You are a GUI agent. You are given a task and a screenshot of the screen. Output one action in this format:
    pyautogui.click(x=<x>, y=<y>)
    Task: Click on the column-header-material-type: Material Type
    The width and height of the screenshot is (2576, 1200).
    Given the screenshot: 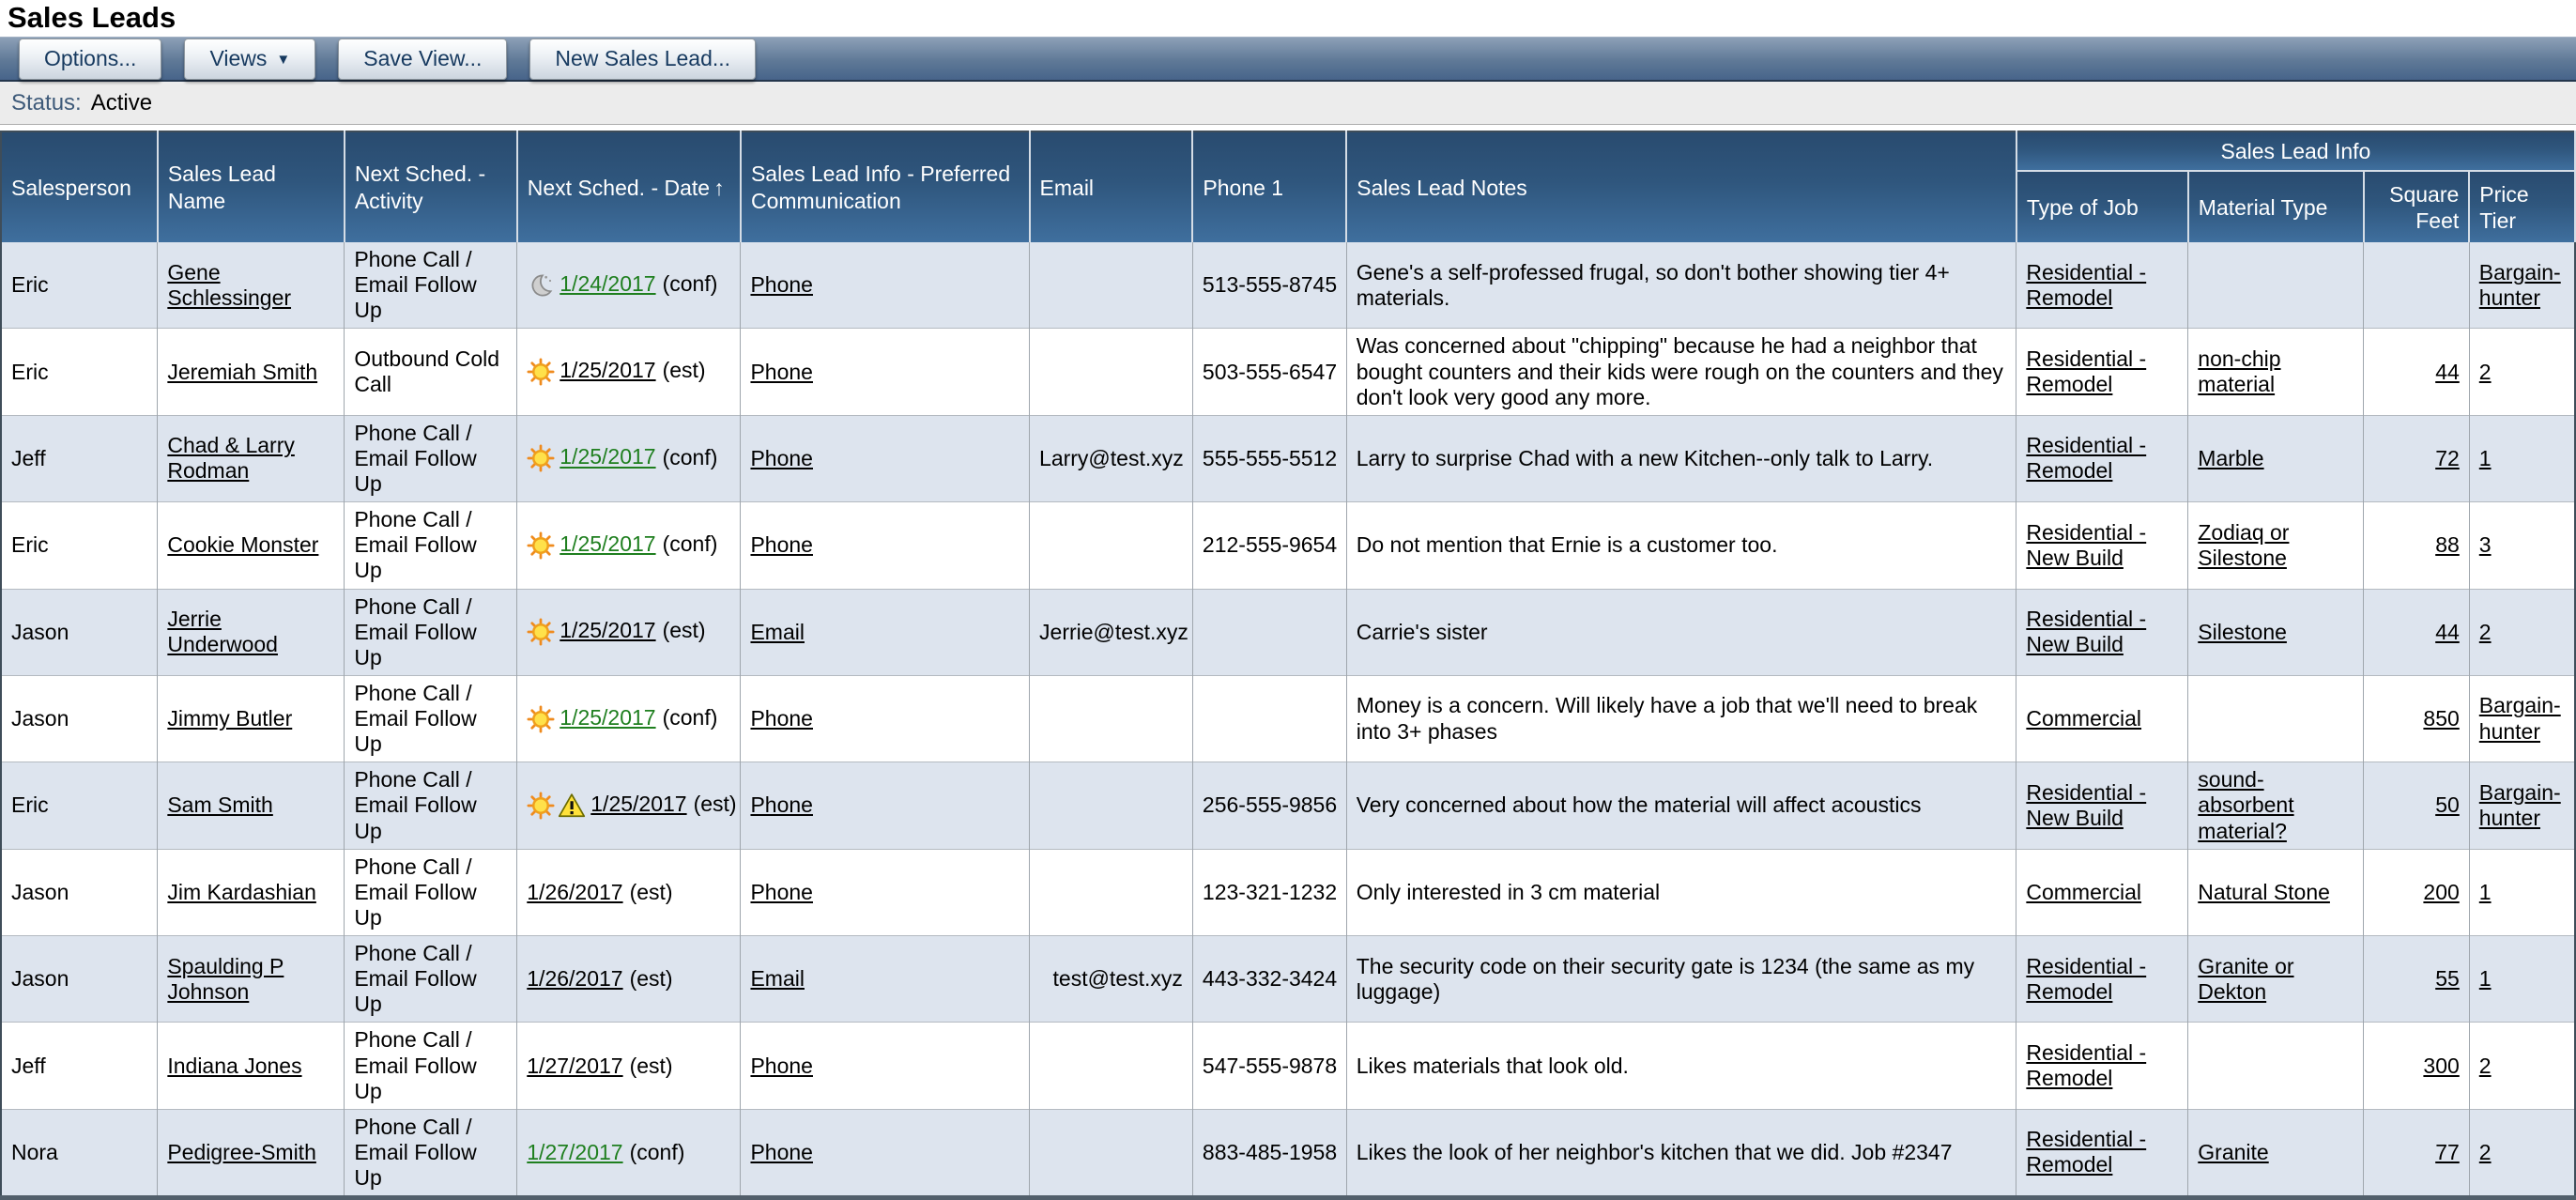 What is the action you would take?
    pyautogui.click(x=2276, y=207)
    